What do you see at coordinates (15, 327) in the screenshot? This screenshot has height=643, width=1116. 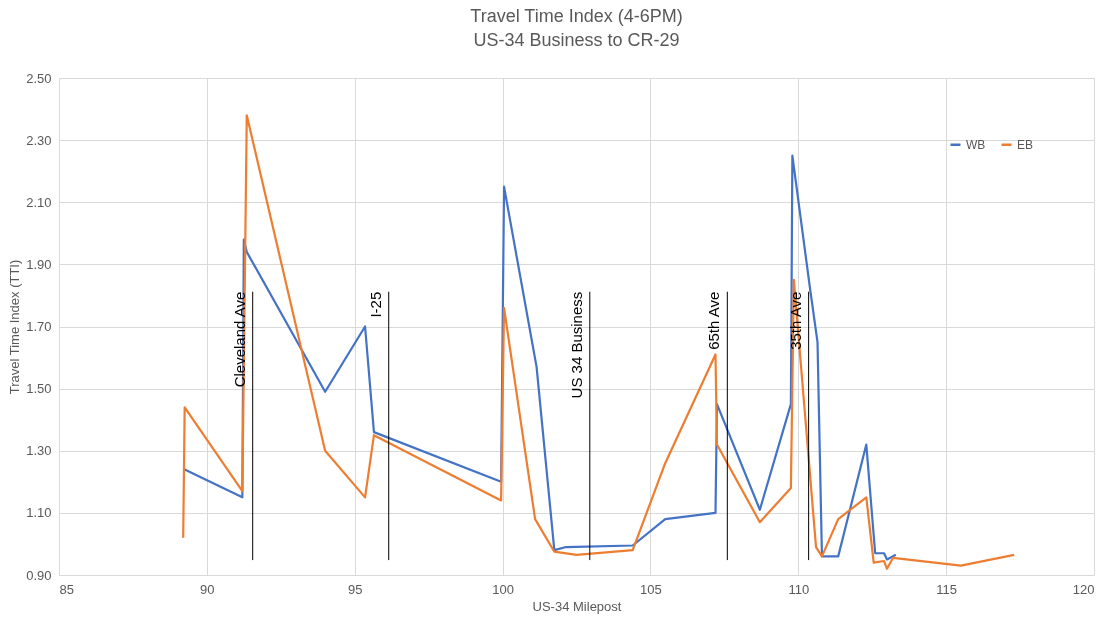 I see `y-axis-title: Travel Time Index (TTI)` at bounding box center [15, 327].